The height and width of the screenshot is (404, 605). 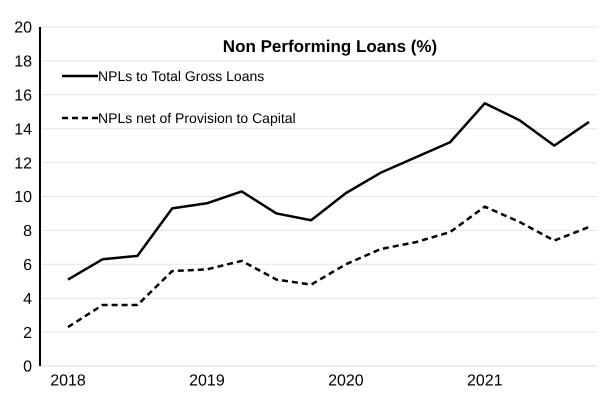 I want to click on text: Non Performing Loans (%), so click(x=330, y=46).